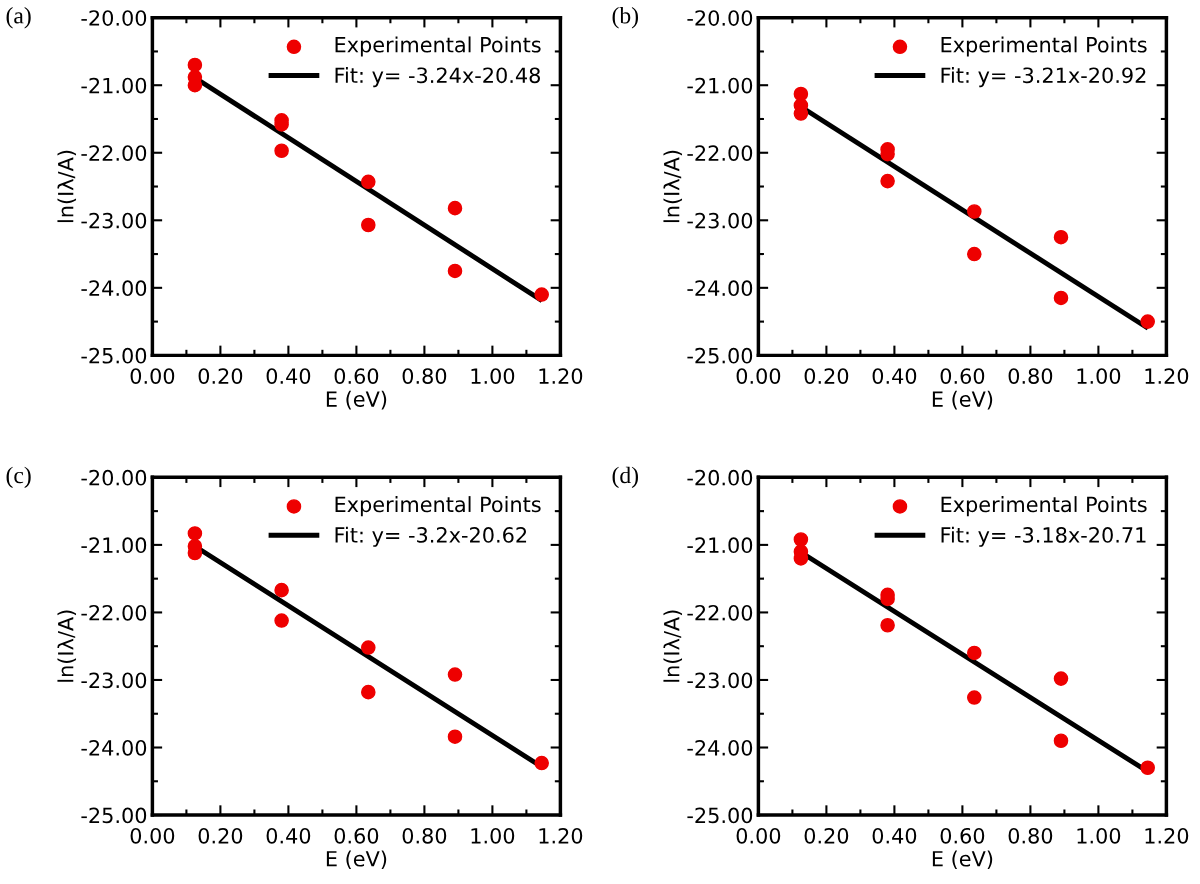  Describe the element at coordinates (18, 17) in the screenshot. I see `text: (a)` at that location.